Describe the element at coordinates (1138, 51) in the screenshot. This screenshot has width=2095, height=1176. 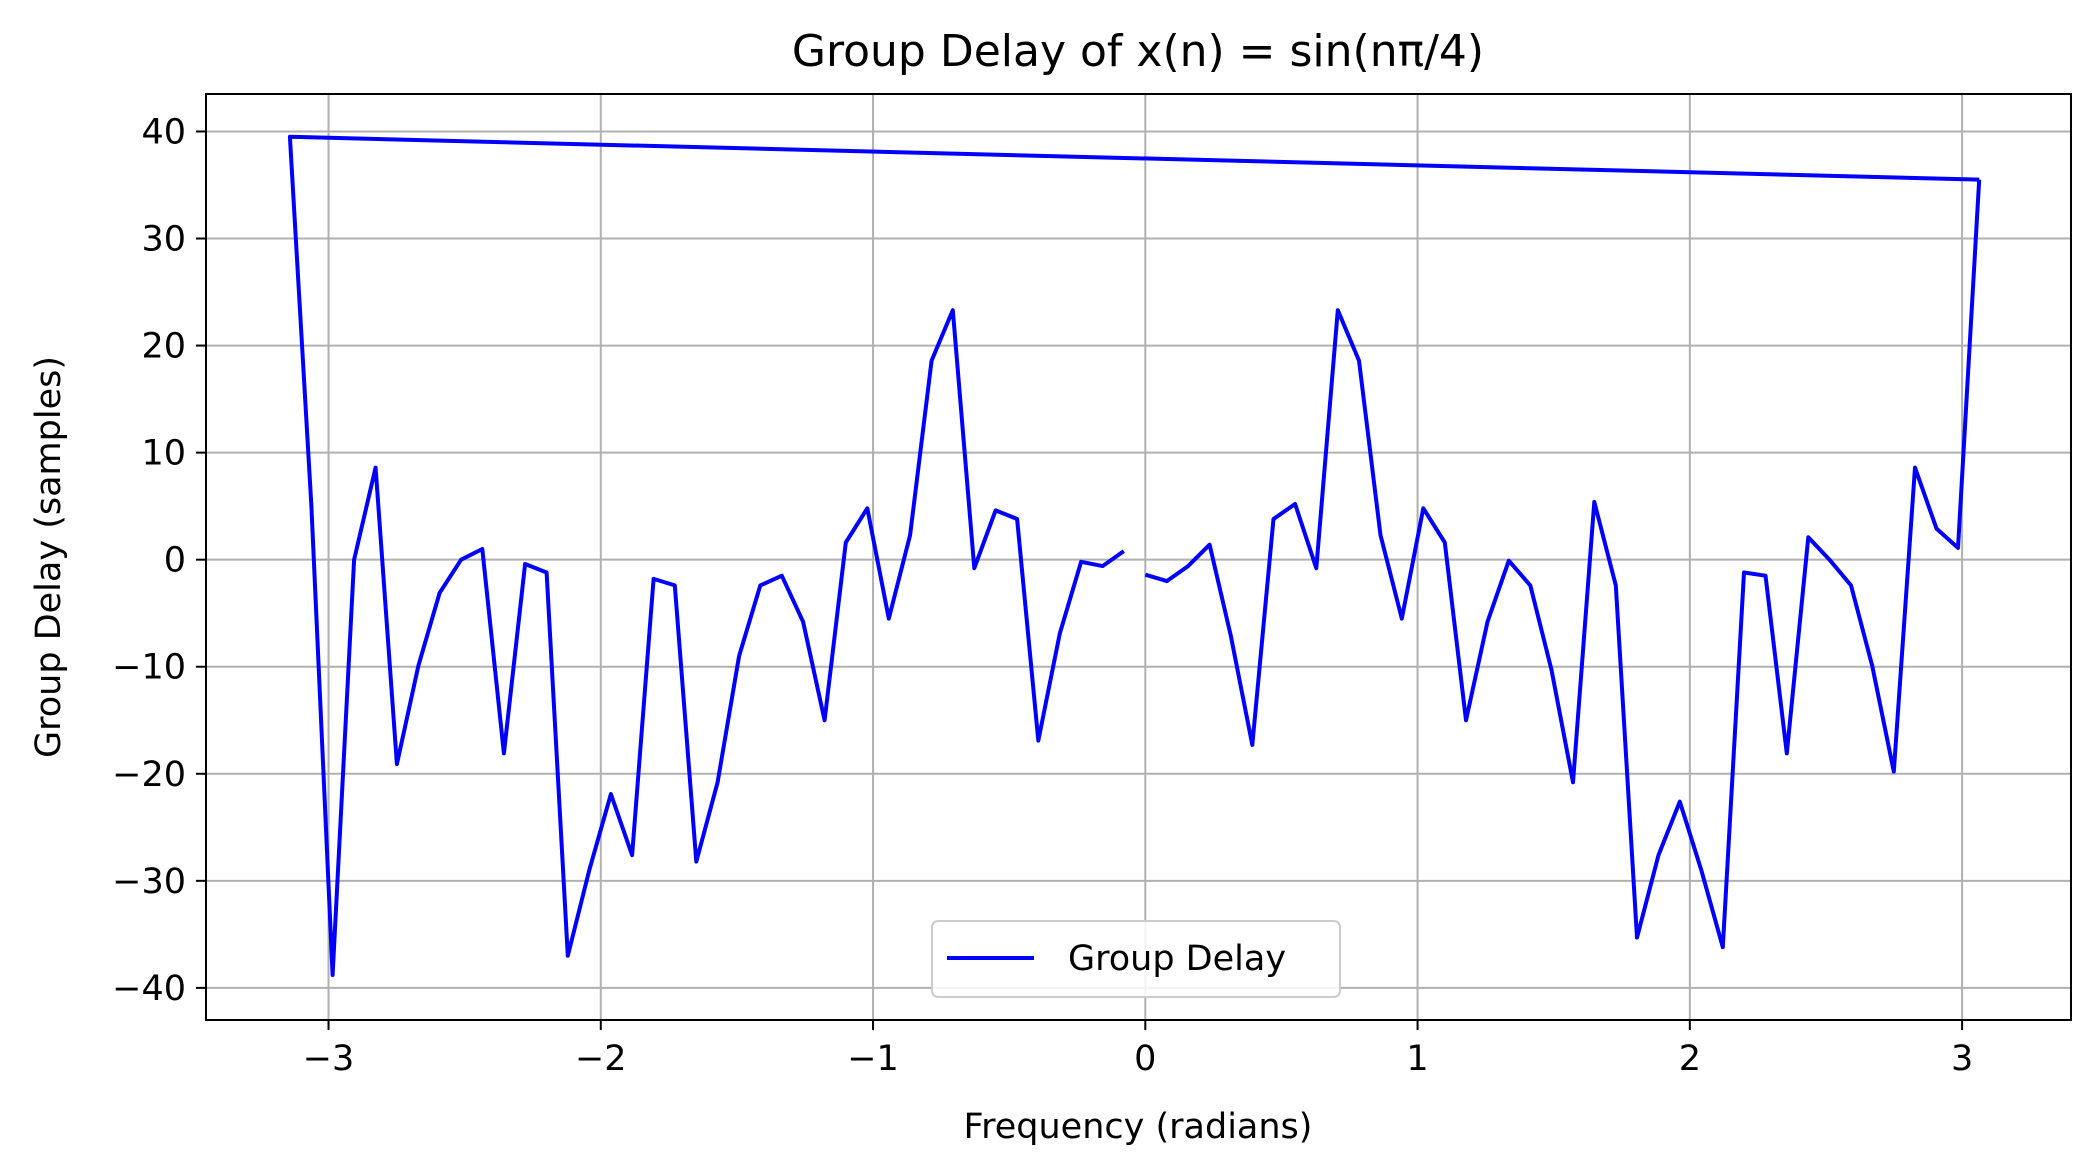
I see `chart-title: Group Delay of x(n) = sin(nπ/4)` at that location.